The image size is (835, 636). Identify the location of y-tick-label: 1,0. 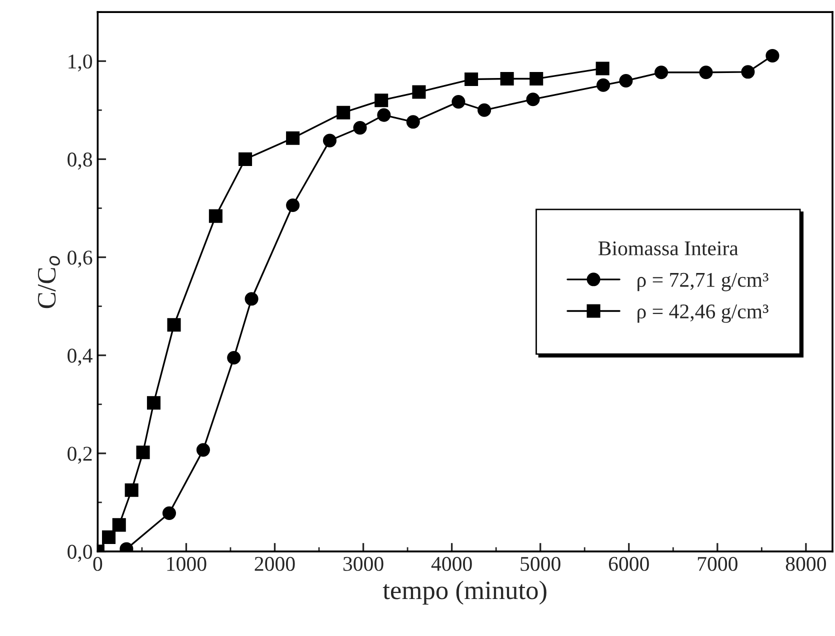
(80, 63).